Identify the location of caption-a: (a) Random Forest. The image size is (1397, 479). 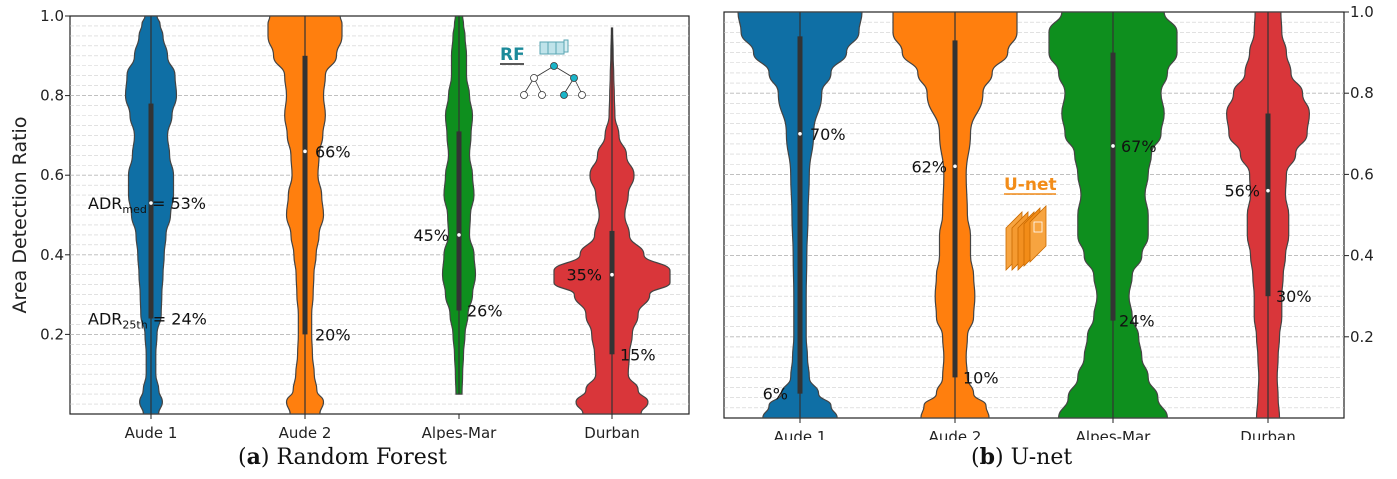
(342, 457).